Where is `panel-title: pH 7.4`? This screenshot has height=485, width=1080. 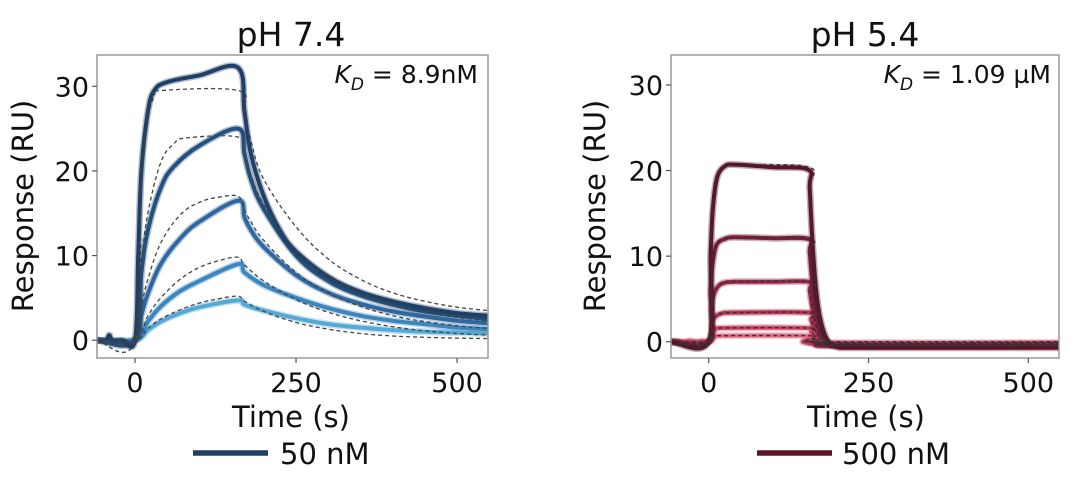
panel-title: pH 7.4 is located at coordinates (291, 34).